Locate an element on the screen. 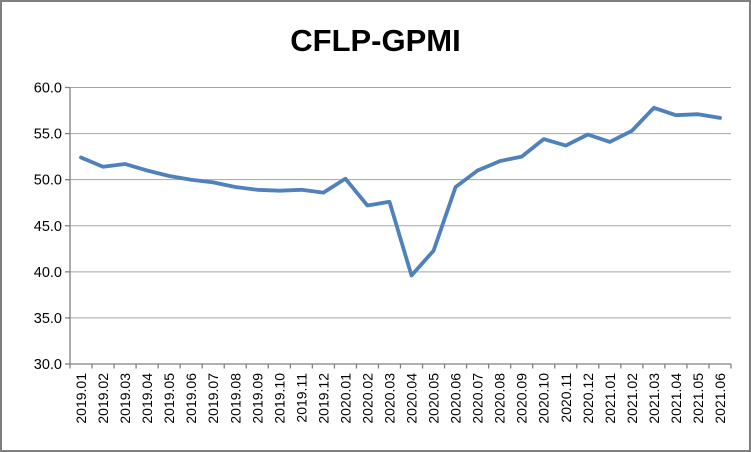 The image size is (751, 452). x-axis-label: 2020.04 is located at coordinates (412, 398).